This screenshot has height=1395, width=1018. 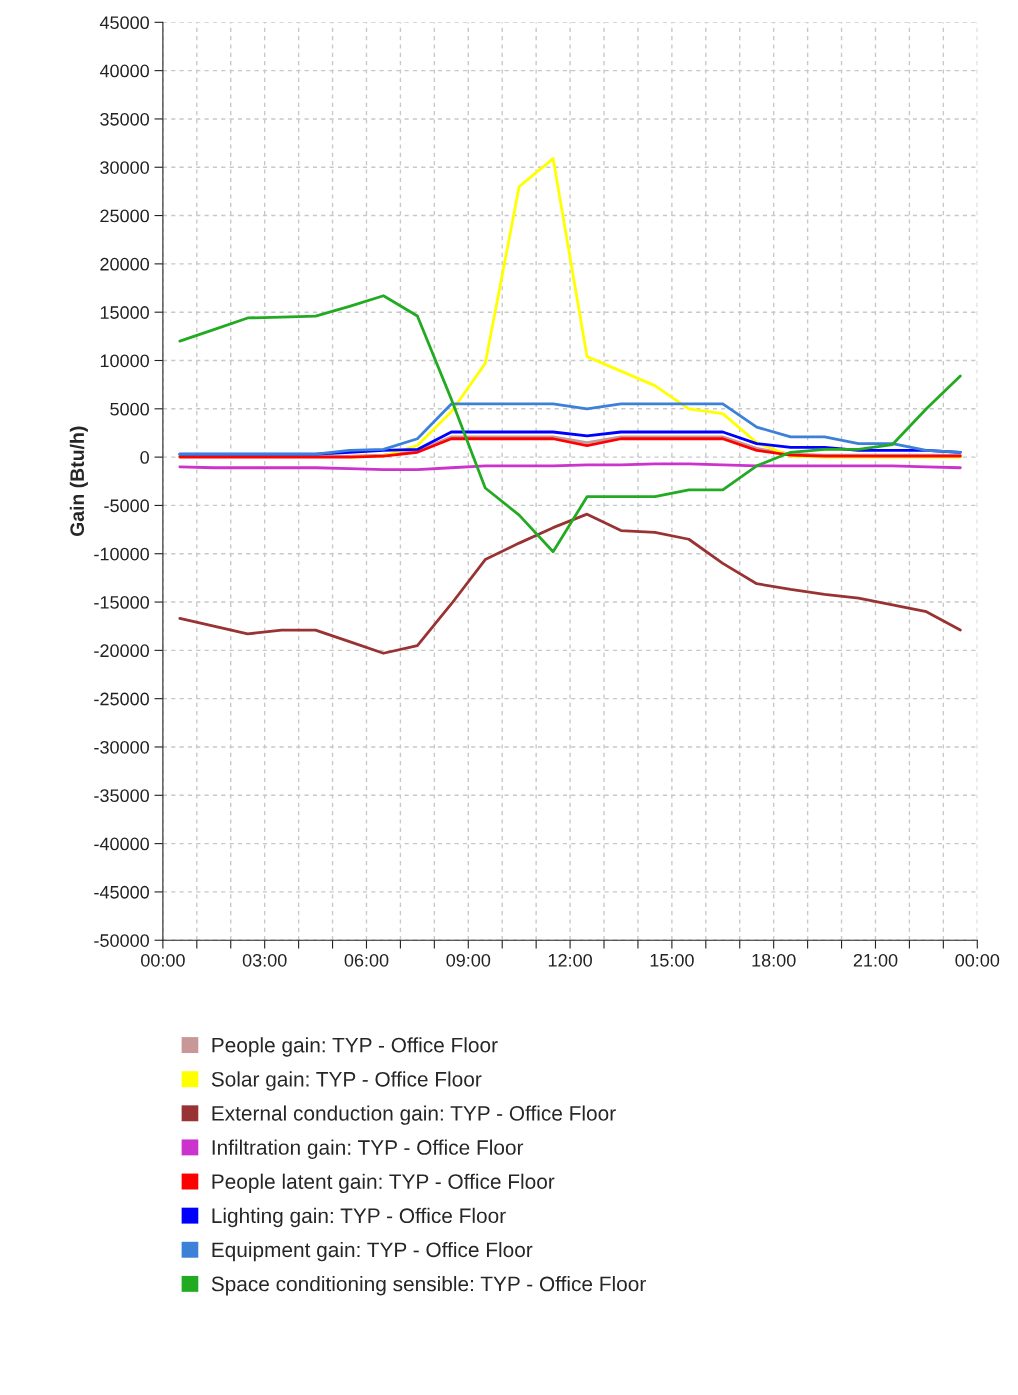 I want to click on y-tick-label: -40000, so click(x=121, y=844).